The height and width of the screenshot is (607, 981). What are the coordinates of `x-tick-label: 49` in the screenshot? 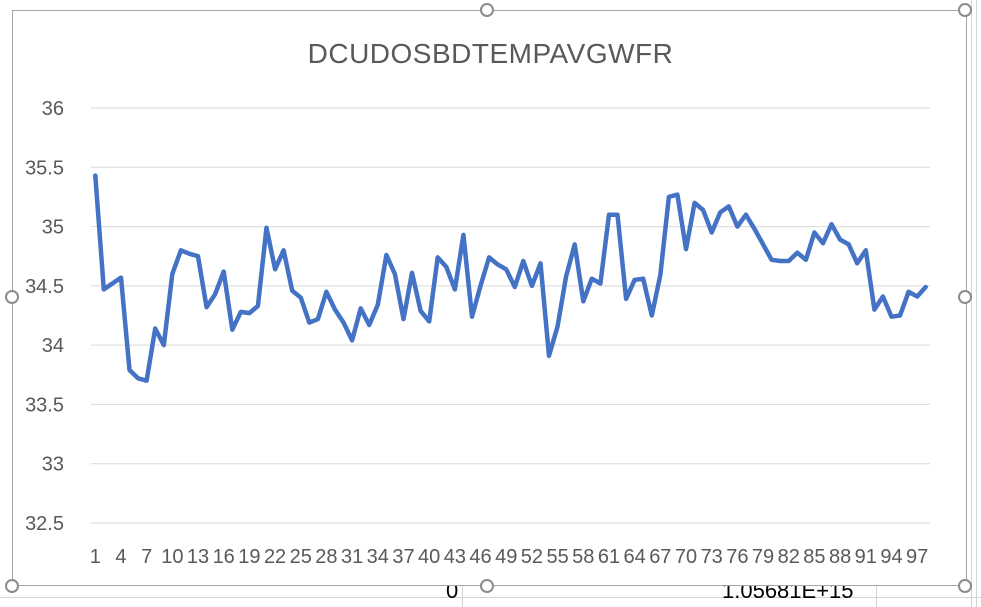 It's located at (506, 557).